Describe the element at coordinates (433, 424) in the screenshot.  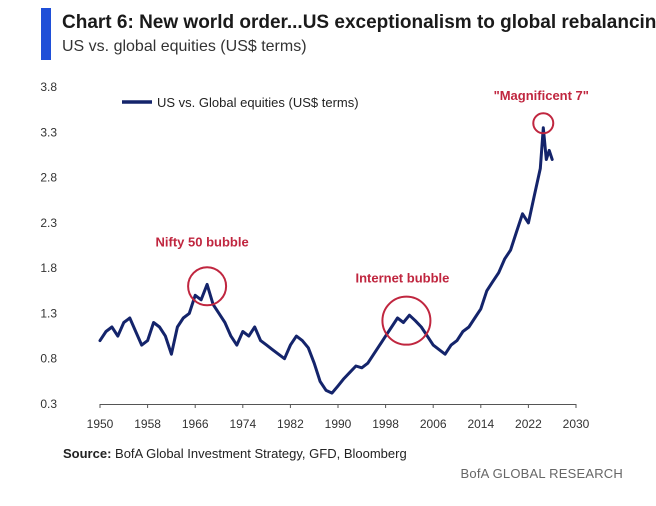
I see `x-tick-label: 2006` at that location.